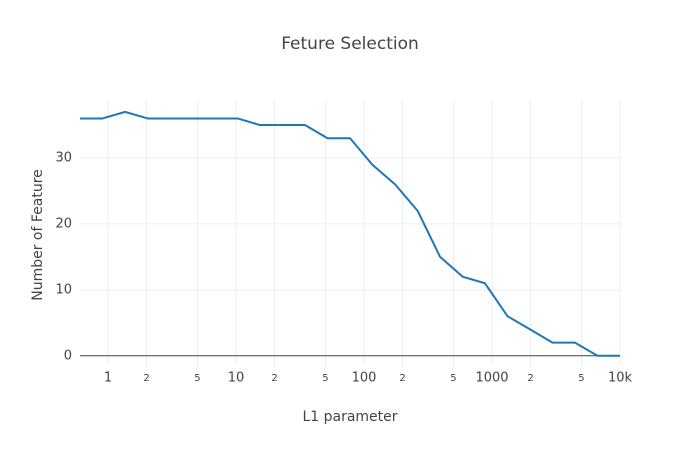  What do you see at coordinates (620, 378) in the screenshot?
I see `x-tick-label: 10k` at bounding box center [620, 378].